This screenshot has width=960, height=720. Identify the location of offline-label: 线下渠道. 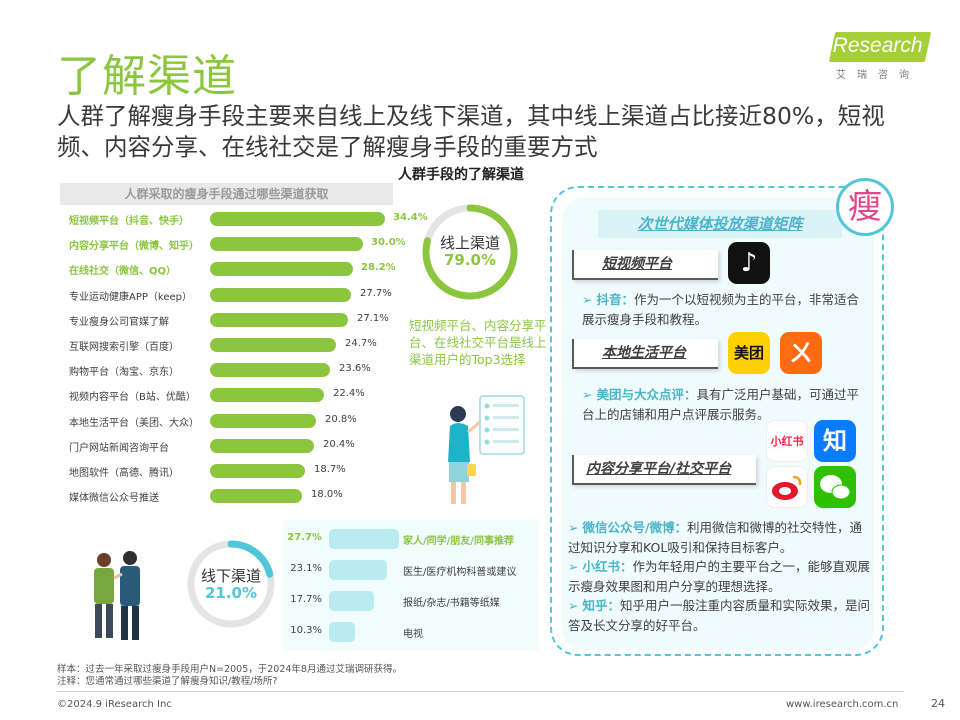
(230, 576).